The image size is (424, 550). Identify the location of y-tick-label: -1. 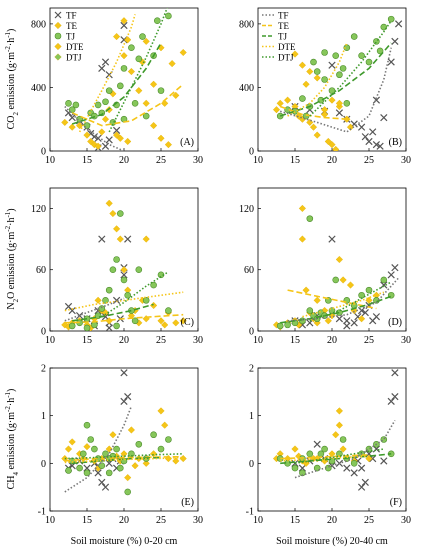
(42, 512).